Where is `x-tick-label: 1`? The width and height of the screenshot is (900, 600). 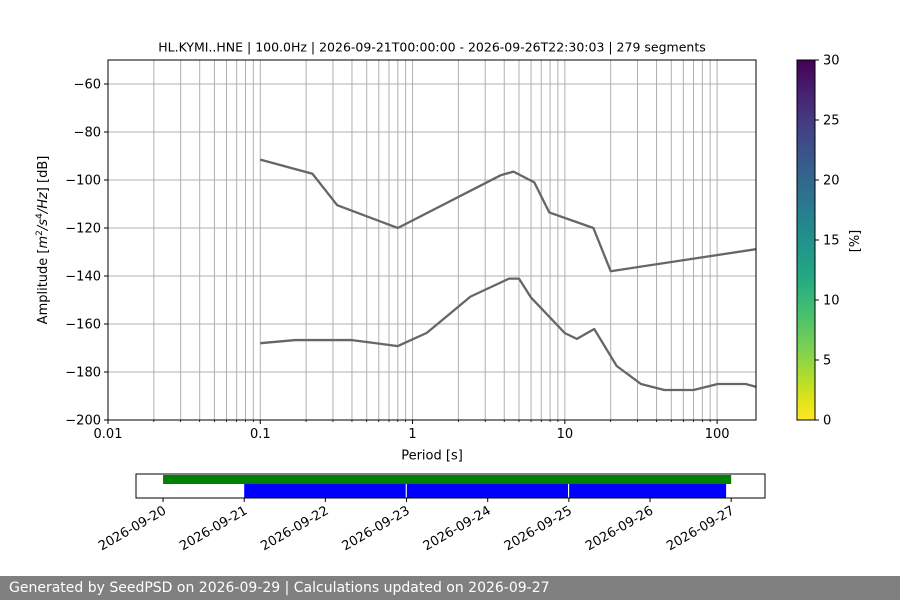
x-tick-label: 1 is located at coordinates (412, 434).